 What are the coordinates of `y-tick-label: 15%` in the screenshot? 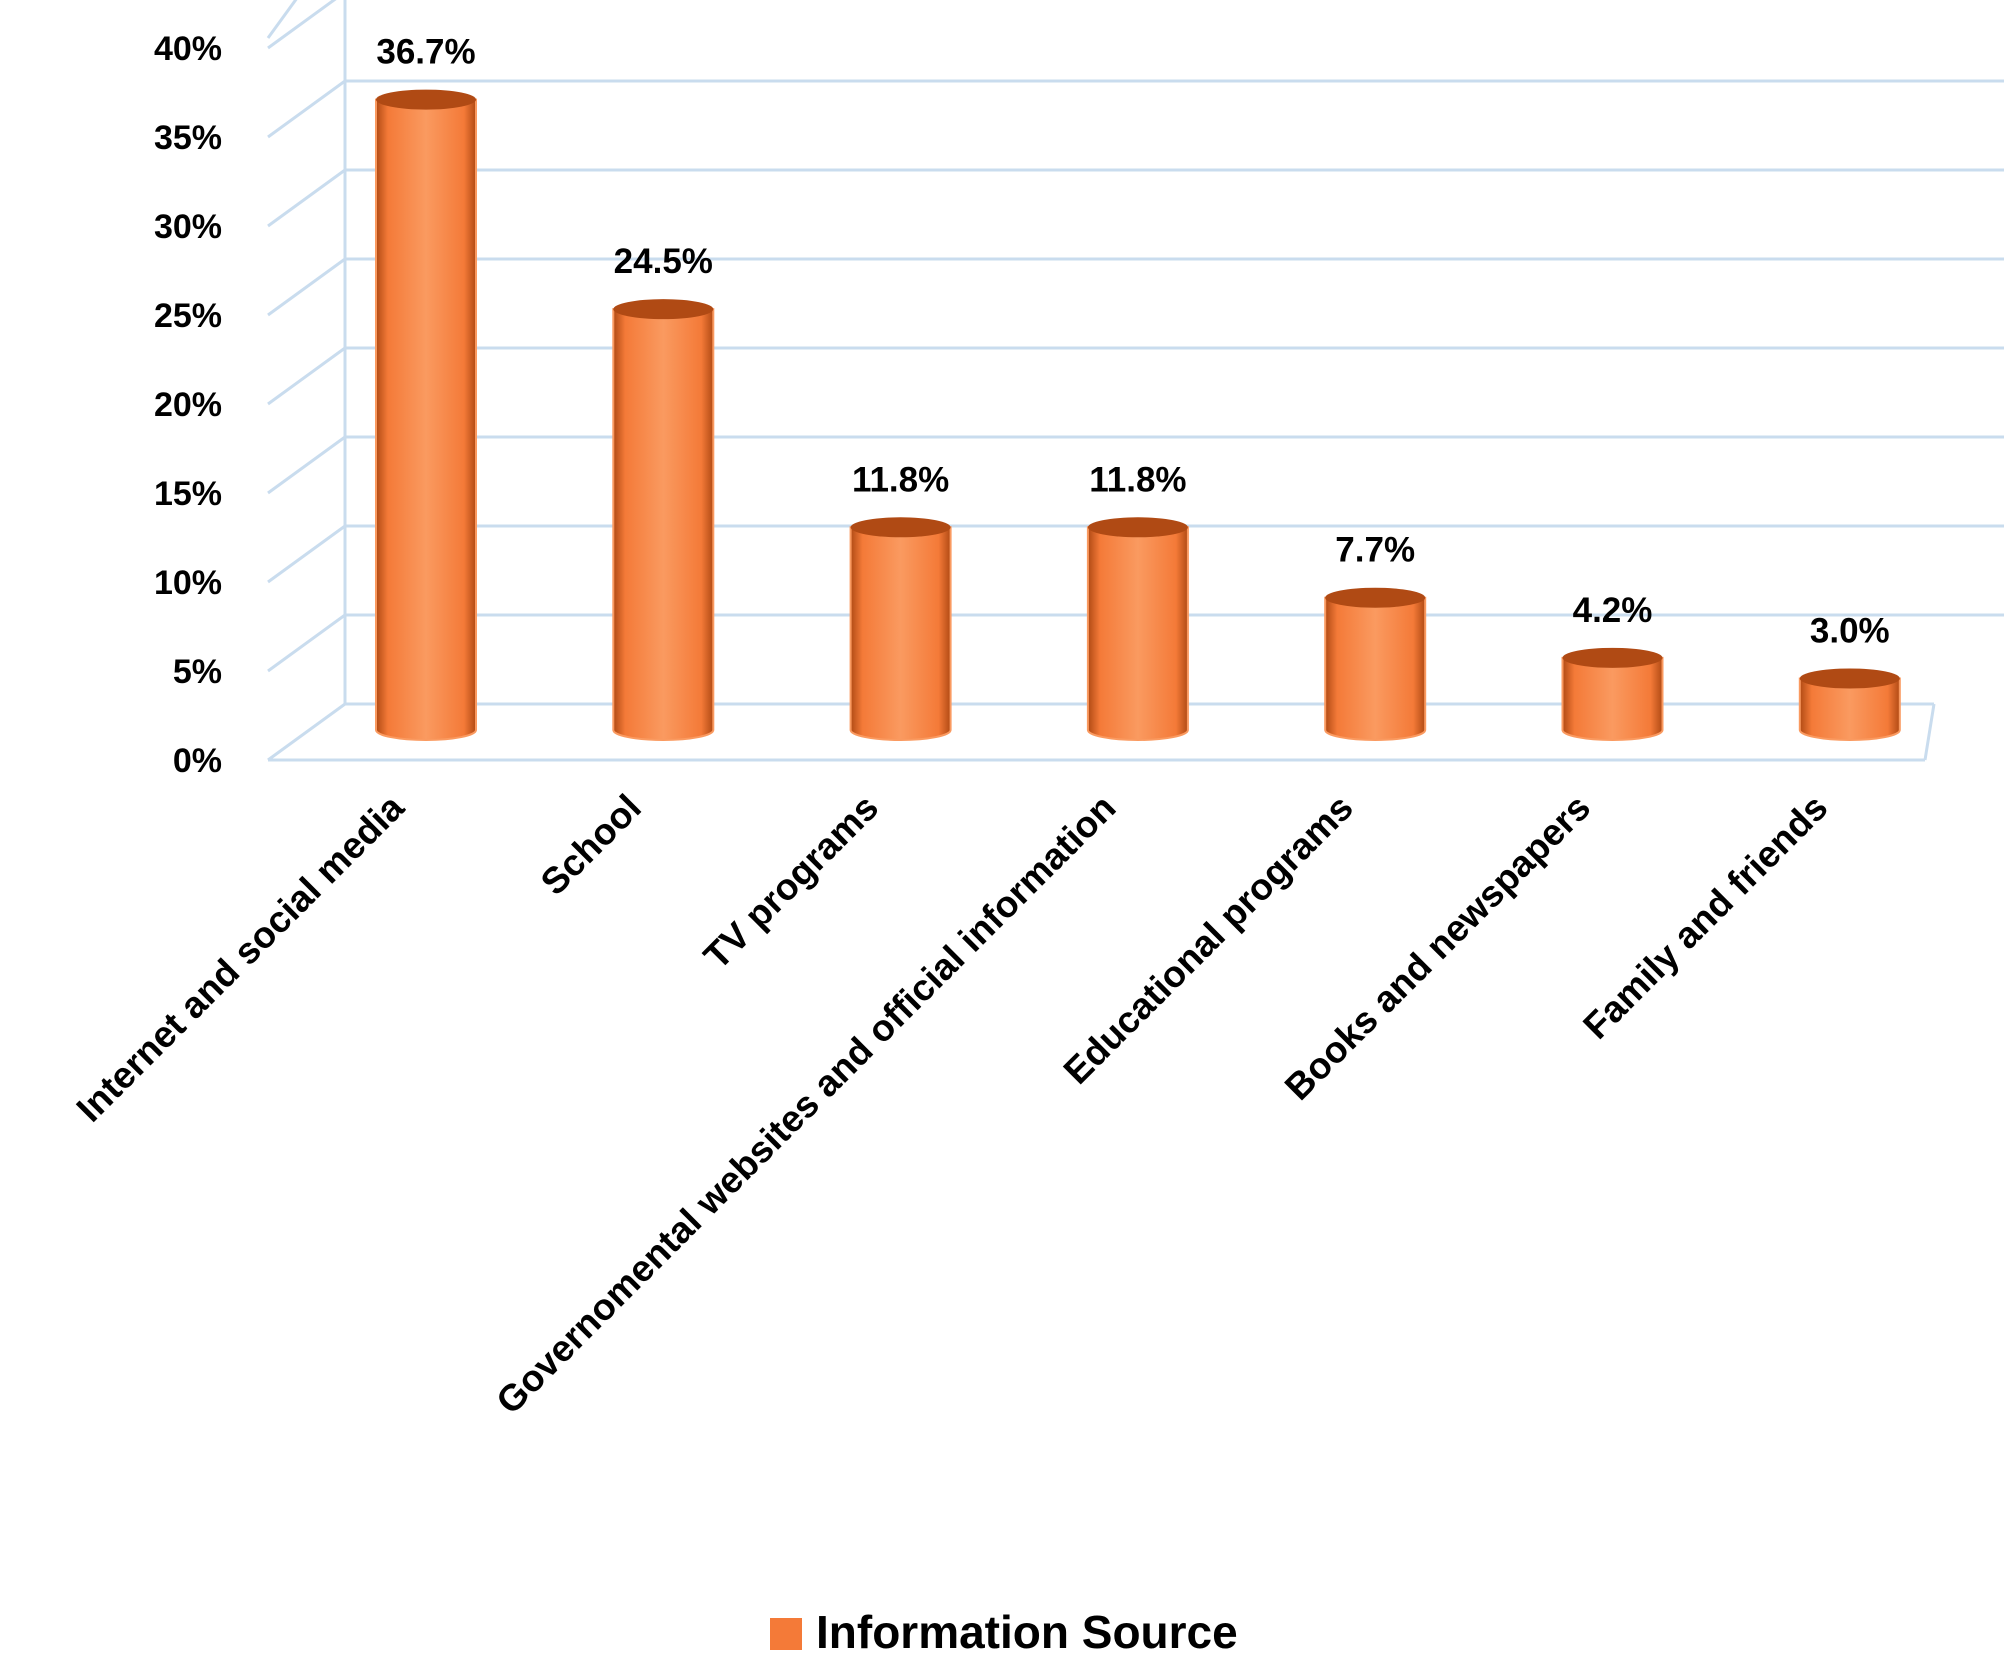 It's located at (188, 494).